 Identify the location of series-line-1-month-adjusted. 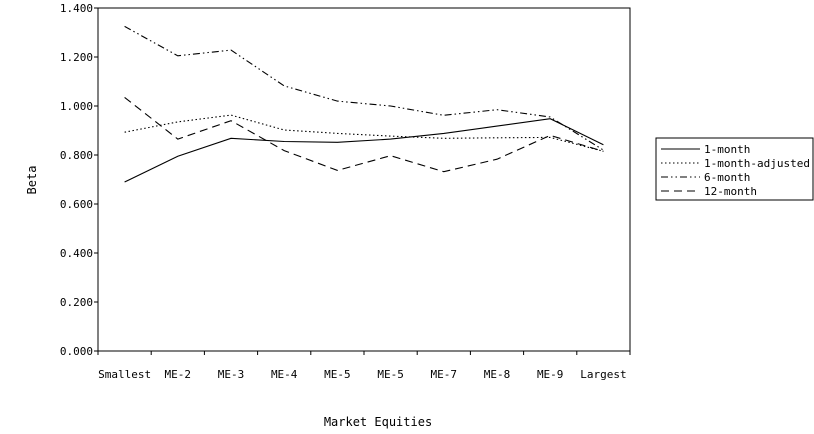
(364, 133).